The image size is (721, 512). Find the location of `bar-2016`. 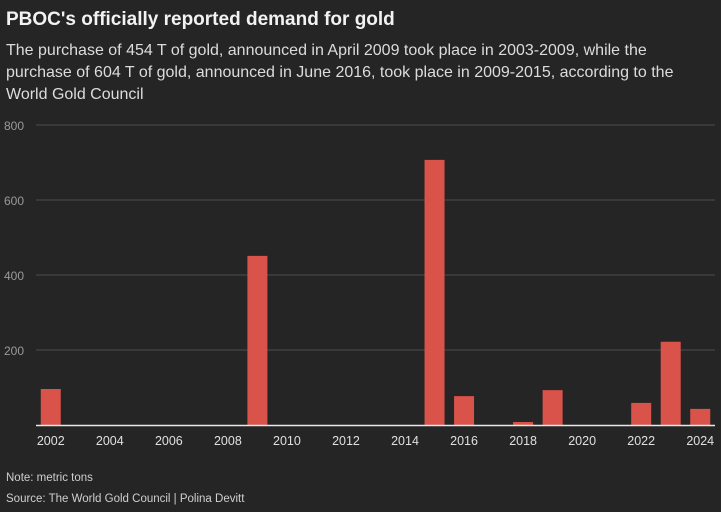

bar-2016 is located at coordinates (464, 410).